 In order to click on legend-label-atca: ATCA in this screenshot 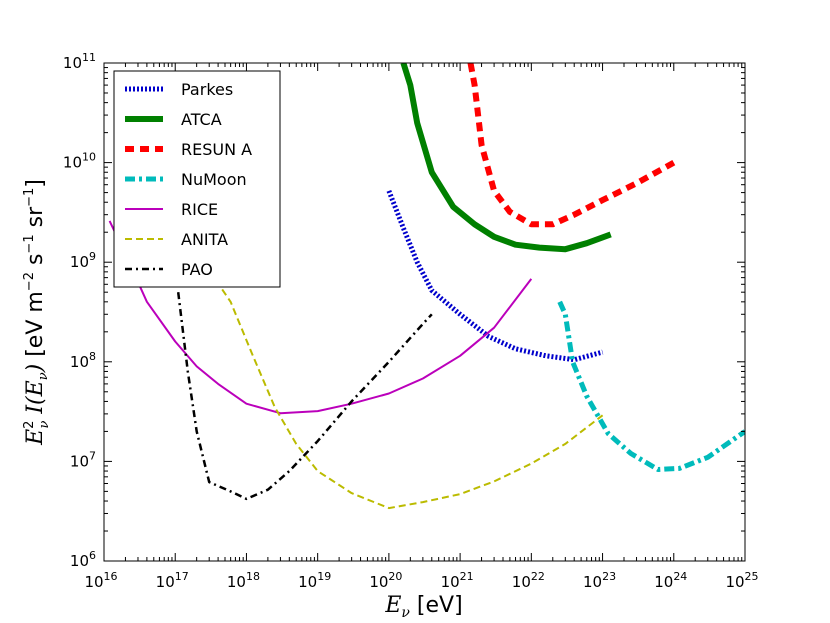, I will do `click(201, 119)`.